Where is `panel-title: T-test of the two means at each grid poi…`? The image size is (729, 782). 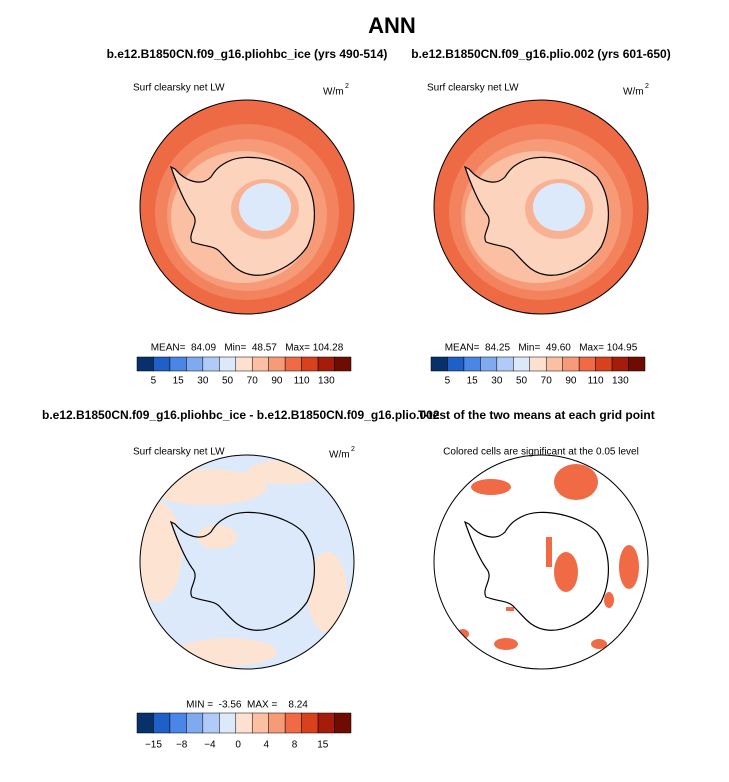 panel-title: T-test of the two means at each grid poi… is located at coordinates (536, 415).